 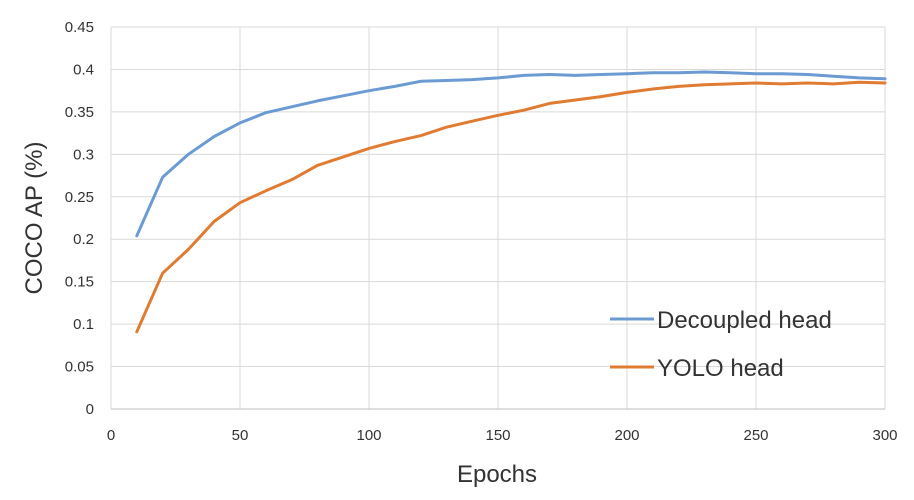 I want to click on y-tick-label: 0.35, so click(x=79, y=112).